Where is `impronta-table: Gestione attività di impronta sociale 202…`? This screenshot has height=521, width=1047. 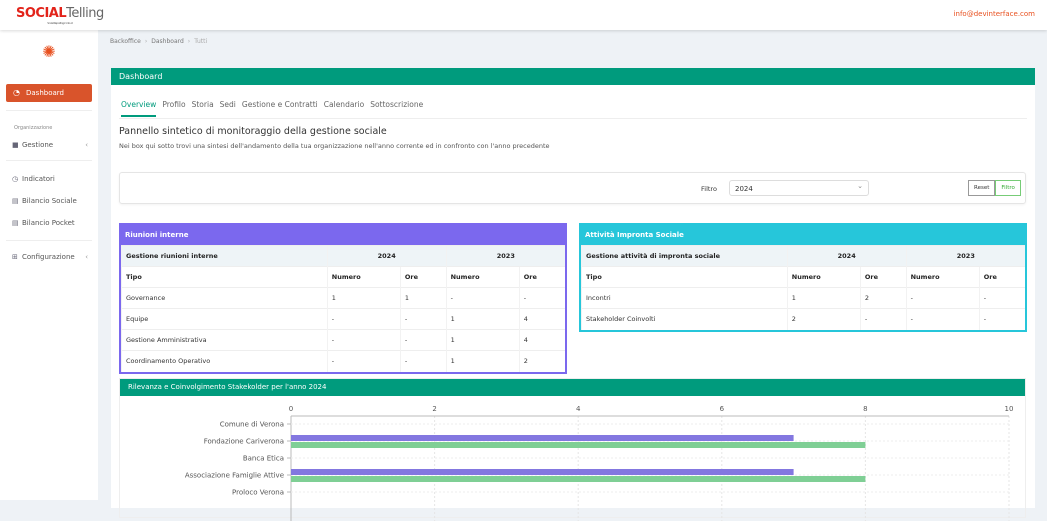
impronta-table: Gestione attività di impronta sociale 202… is located at coordinates (803, 287).